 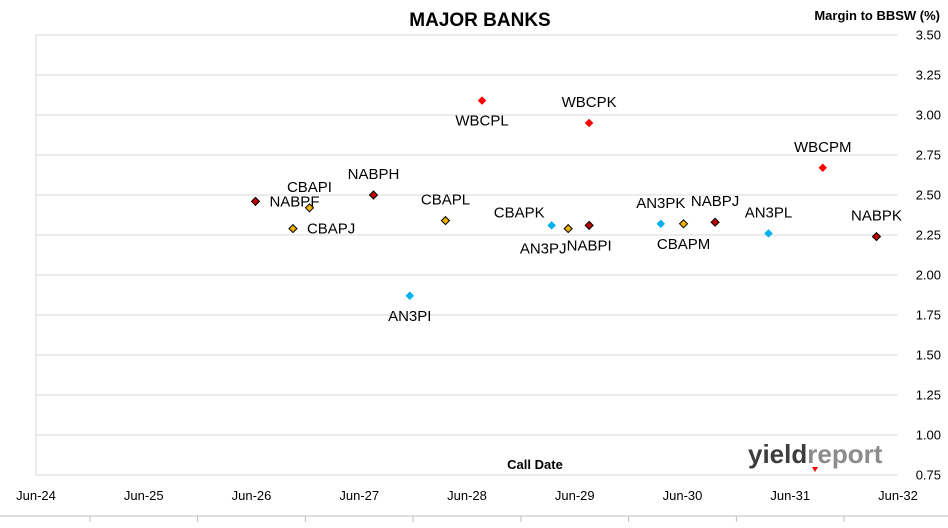 I want to click on data-label-cbapk: CBAPK, so click(x=519, y=212).